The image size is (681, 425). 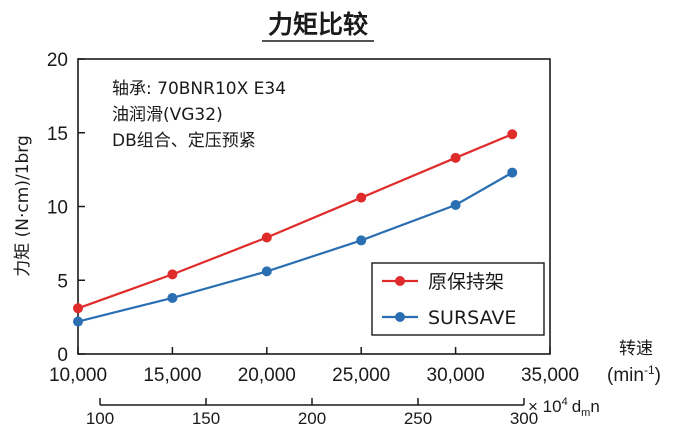 I want to click on x2-tick-label: 100, so click(x=100, y=417).